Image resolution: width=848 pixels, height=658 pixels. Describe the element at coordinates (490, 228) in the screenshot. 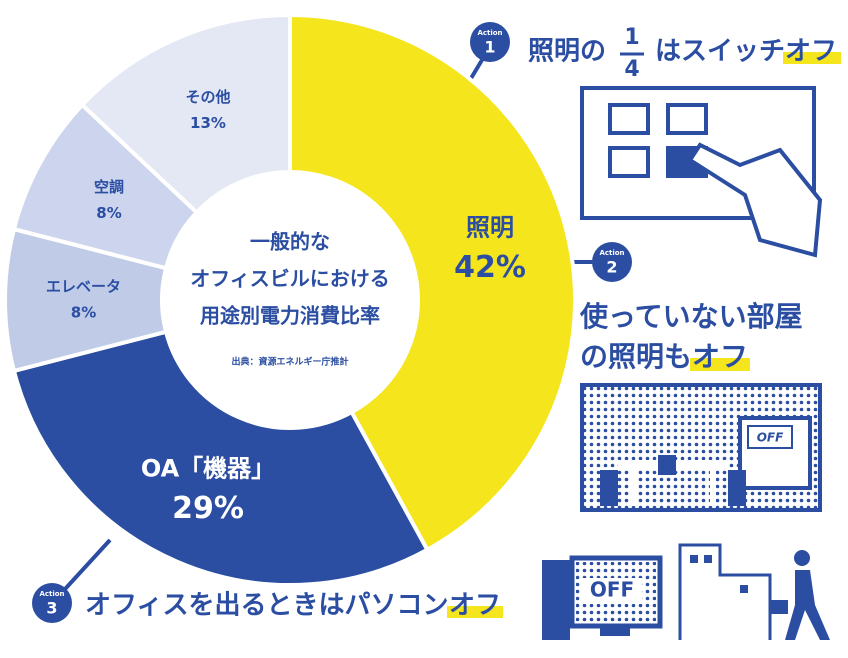

I see `category-label: 照明` at that location.